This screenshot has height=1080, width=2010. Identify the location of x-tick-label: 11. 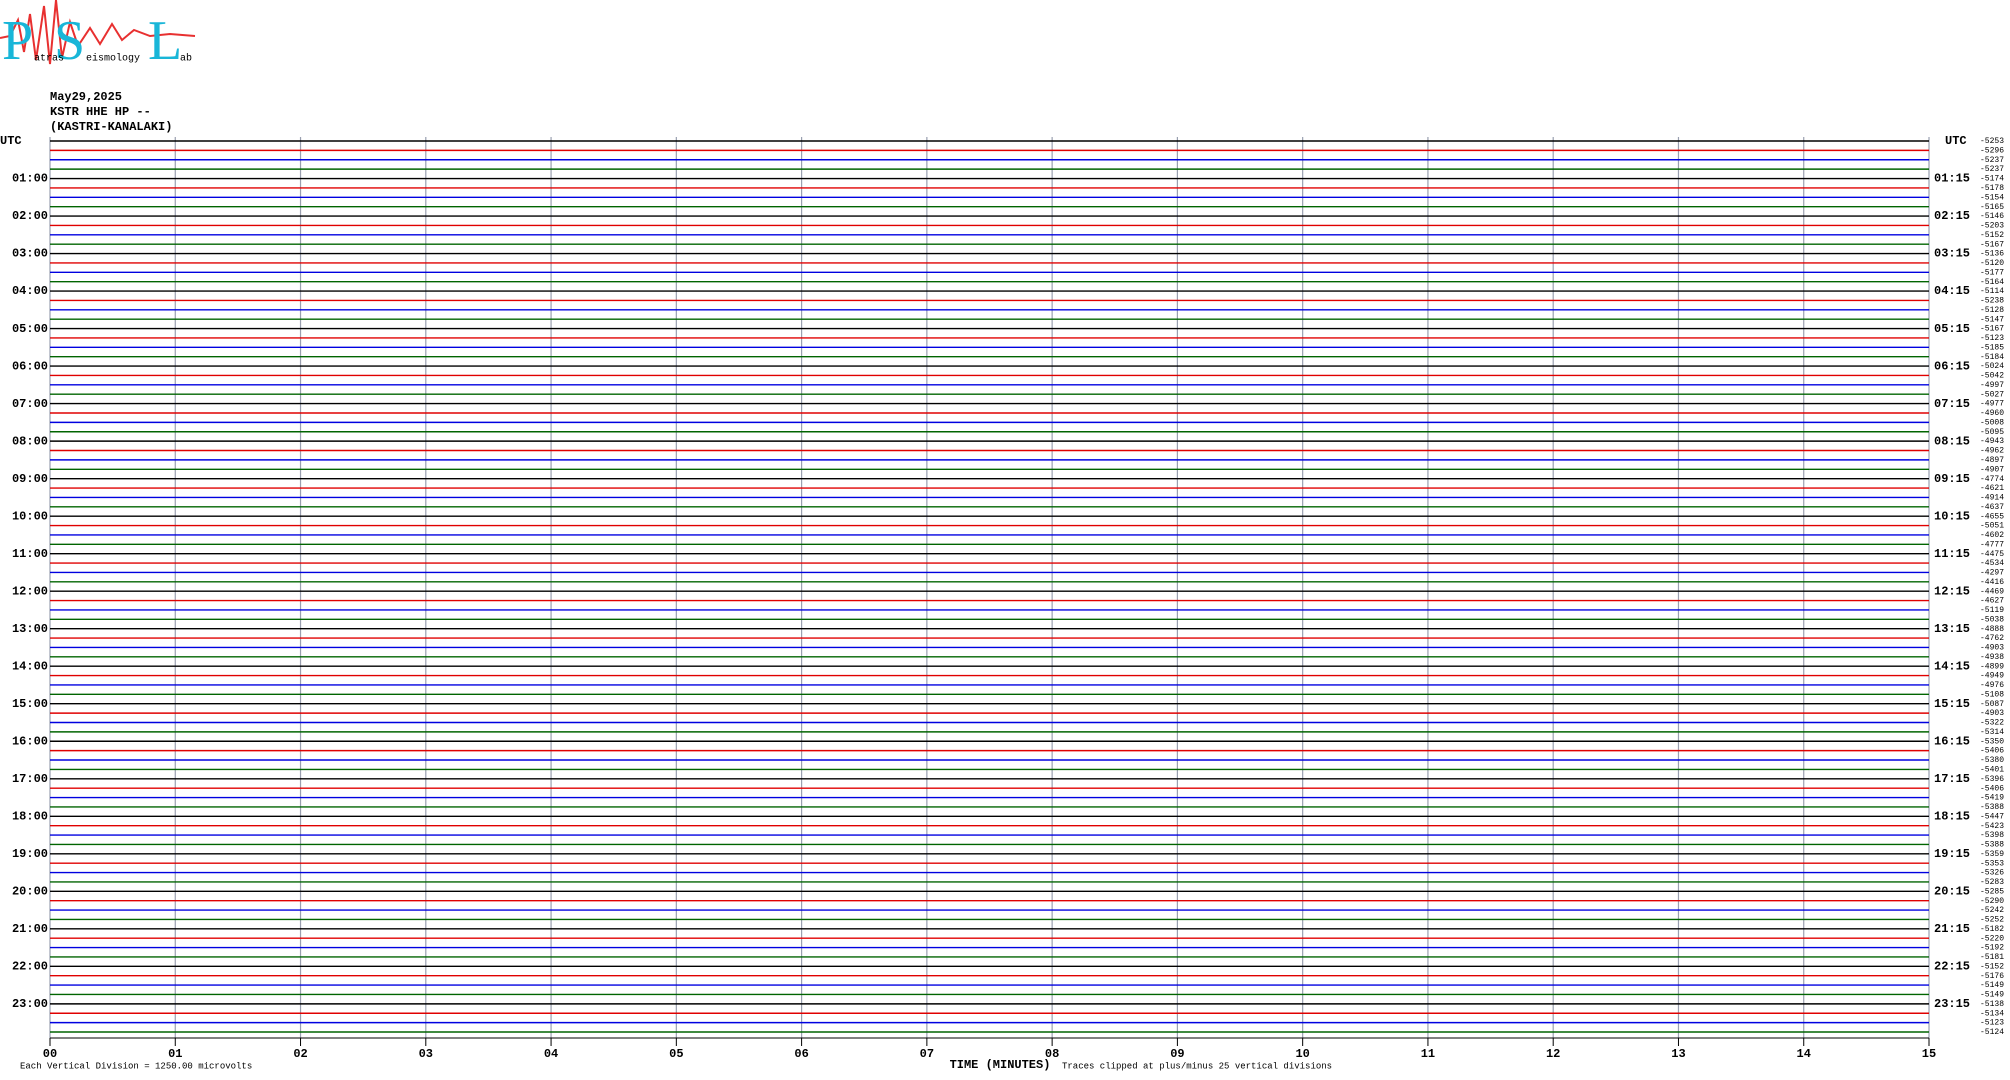
(1428, 1054).